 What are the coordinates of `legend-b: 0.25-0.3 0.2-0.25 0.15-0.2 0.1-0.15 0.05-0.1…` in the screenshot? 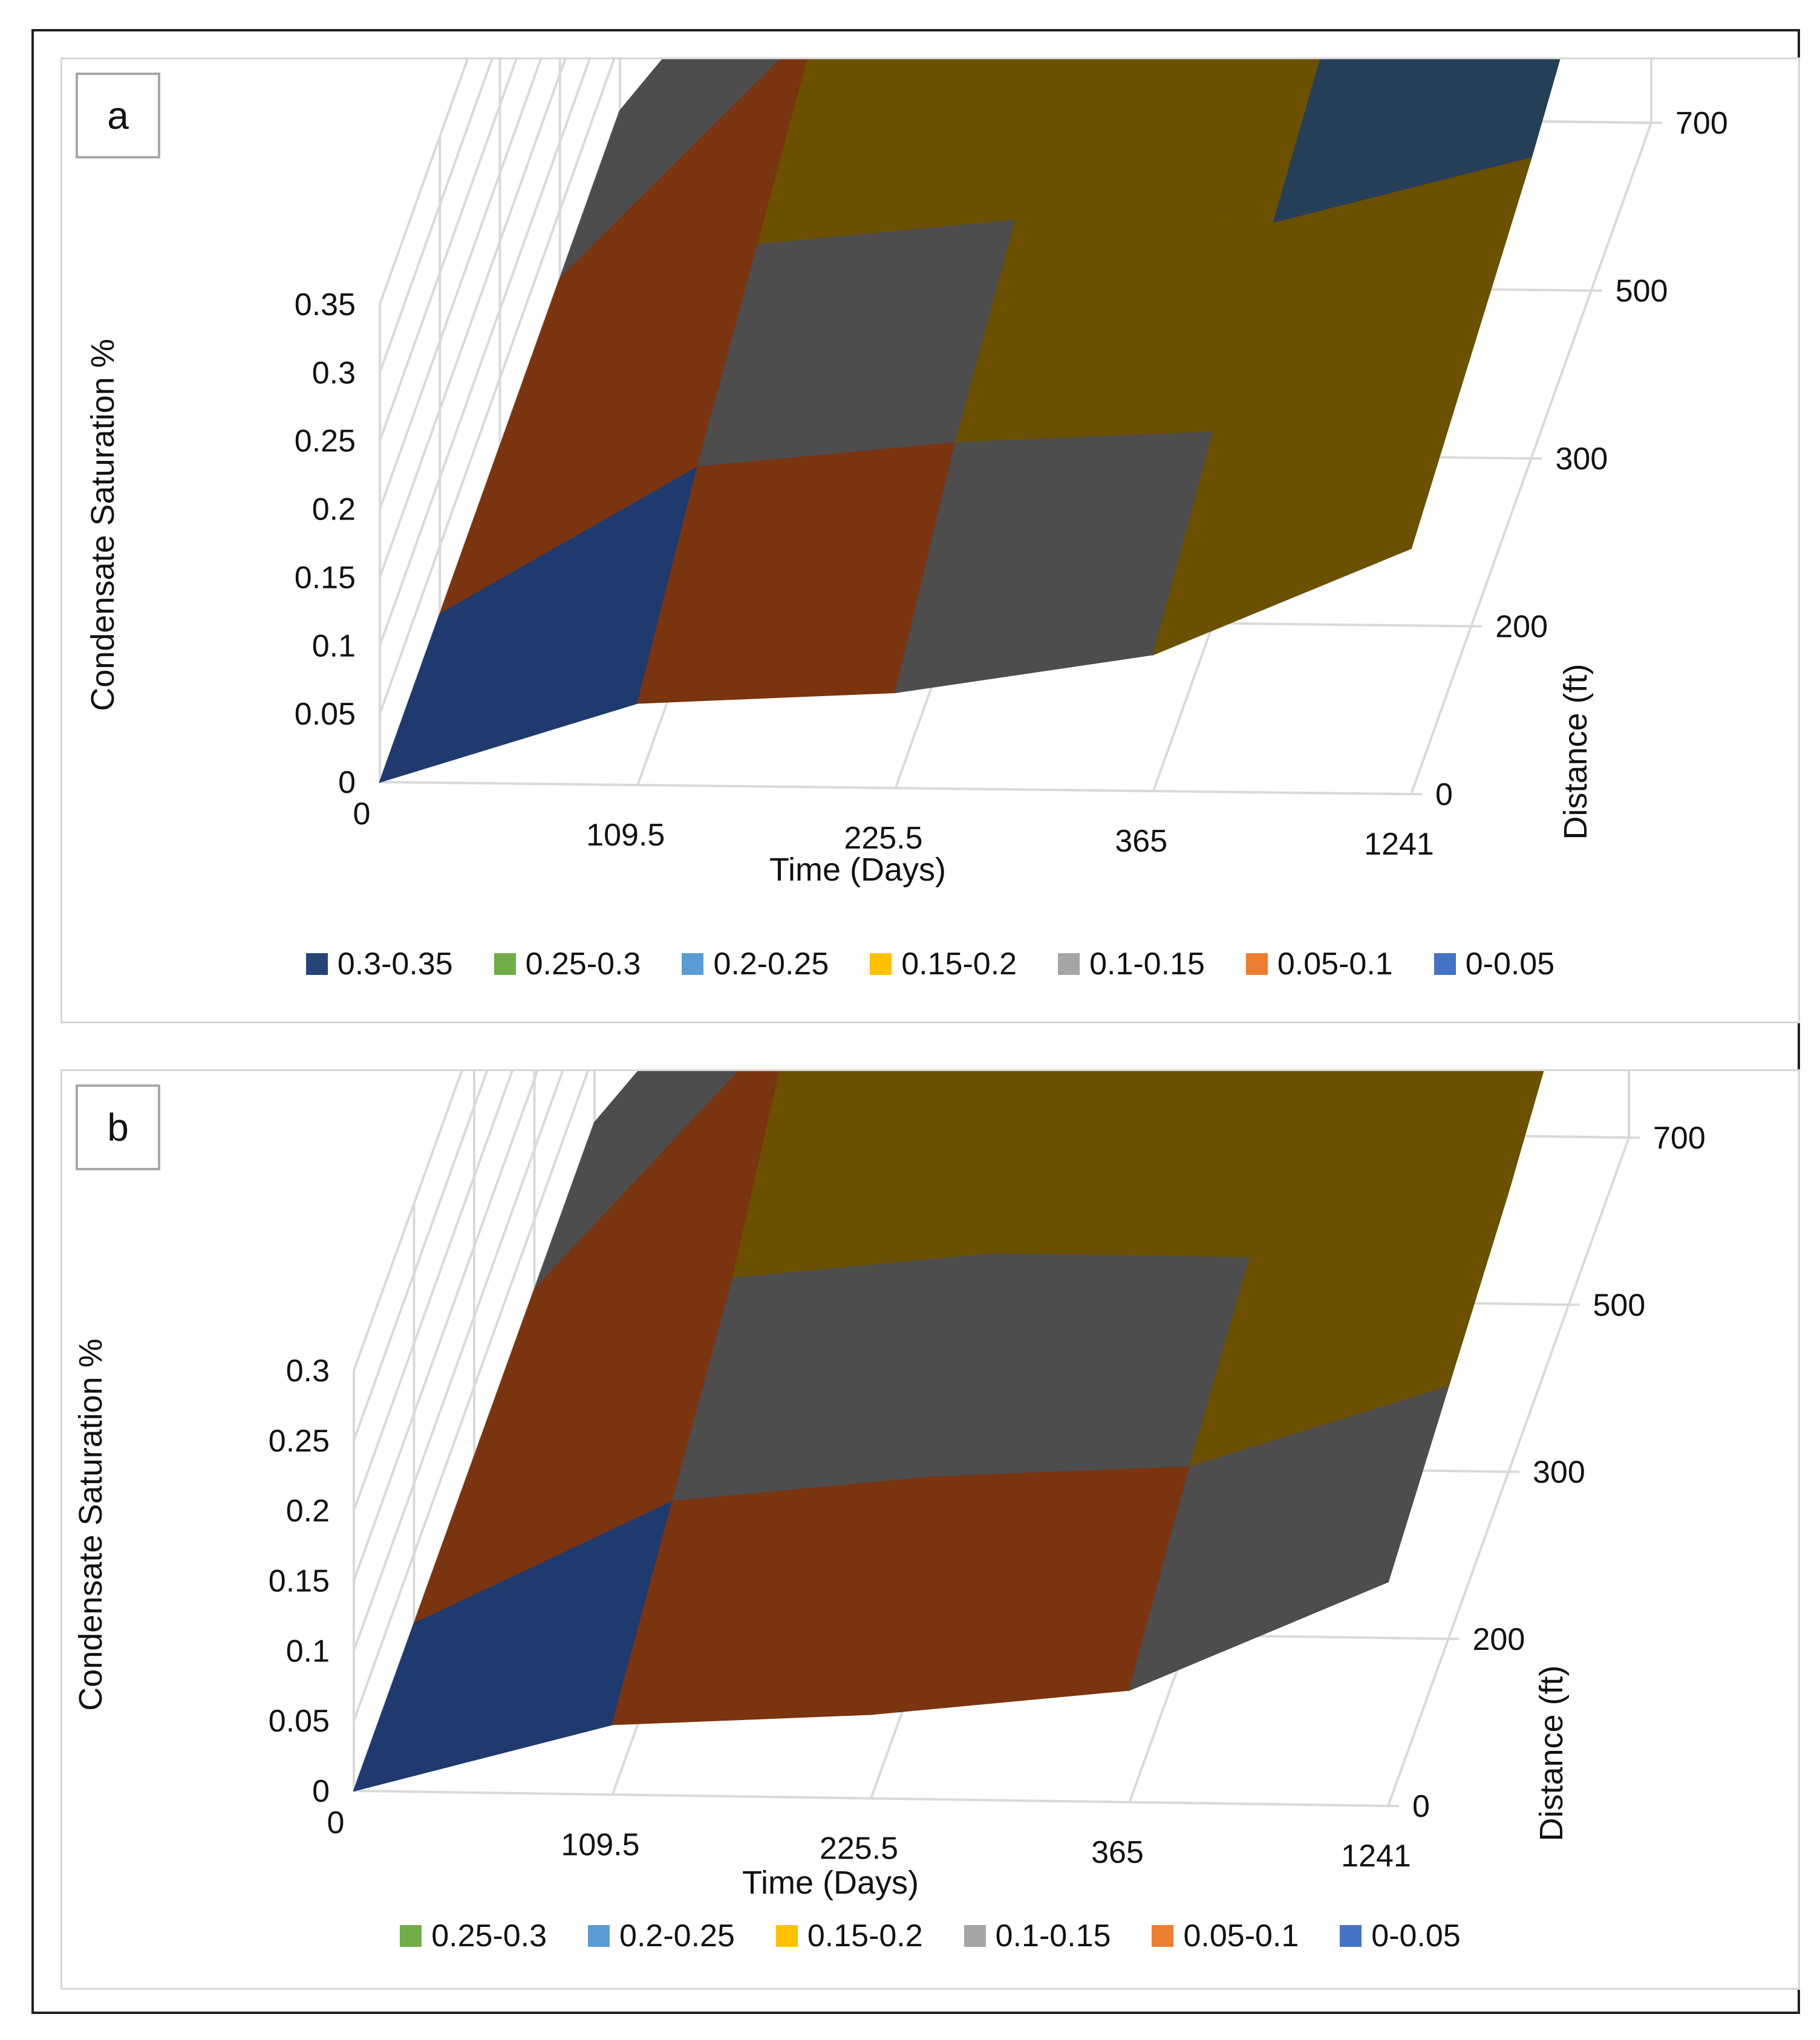 It's located at (930, 1936).